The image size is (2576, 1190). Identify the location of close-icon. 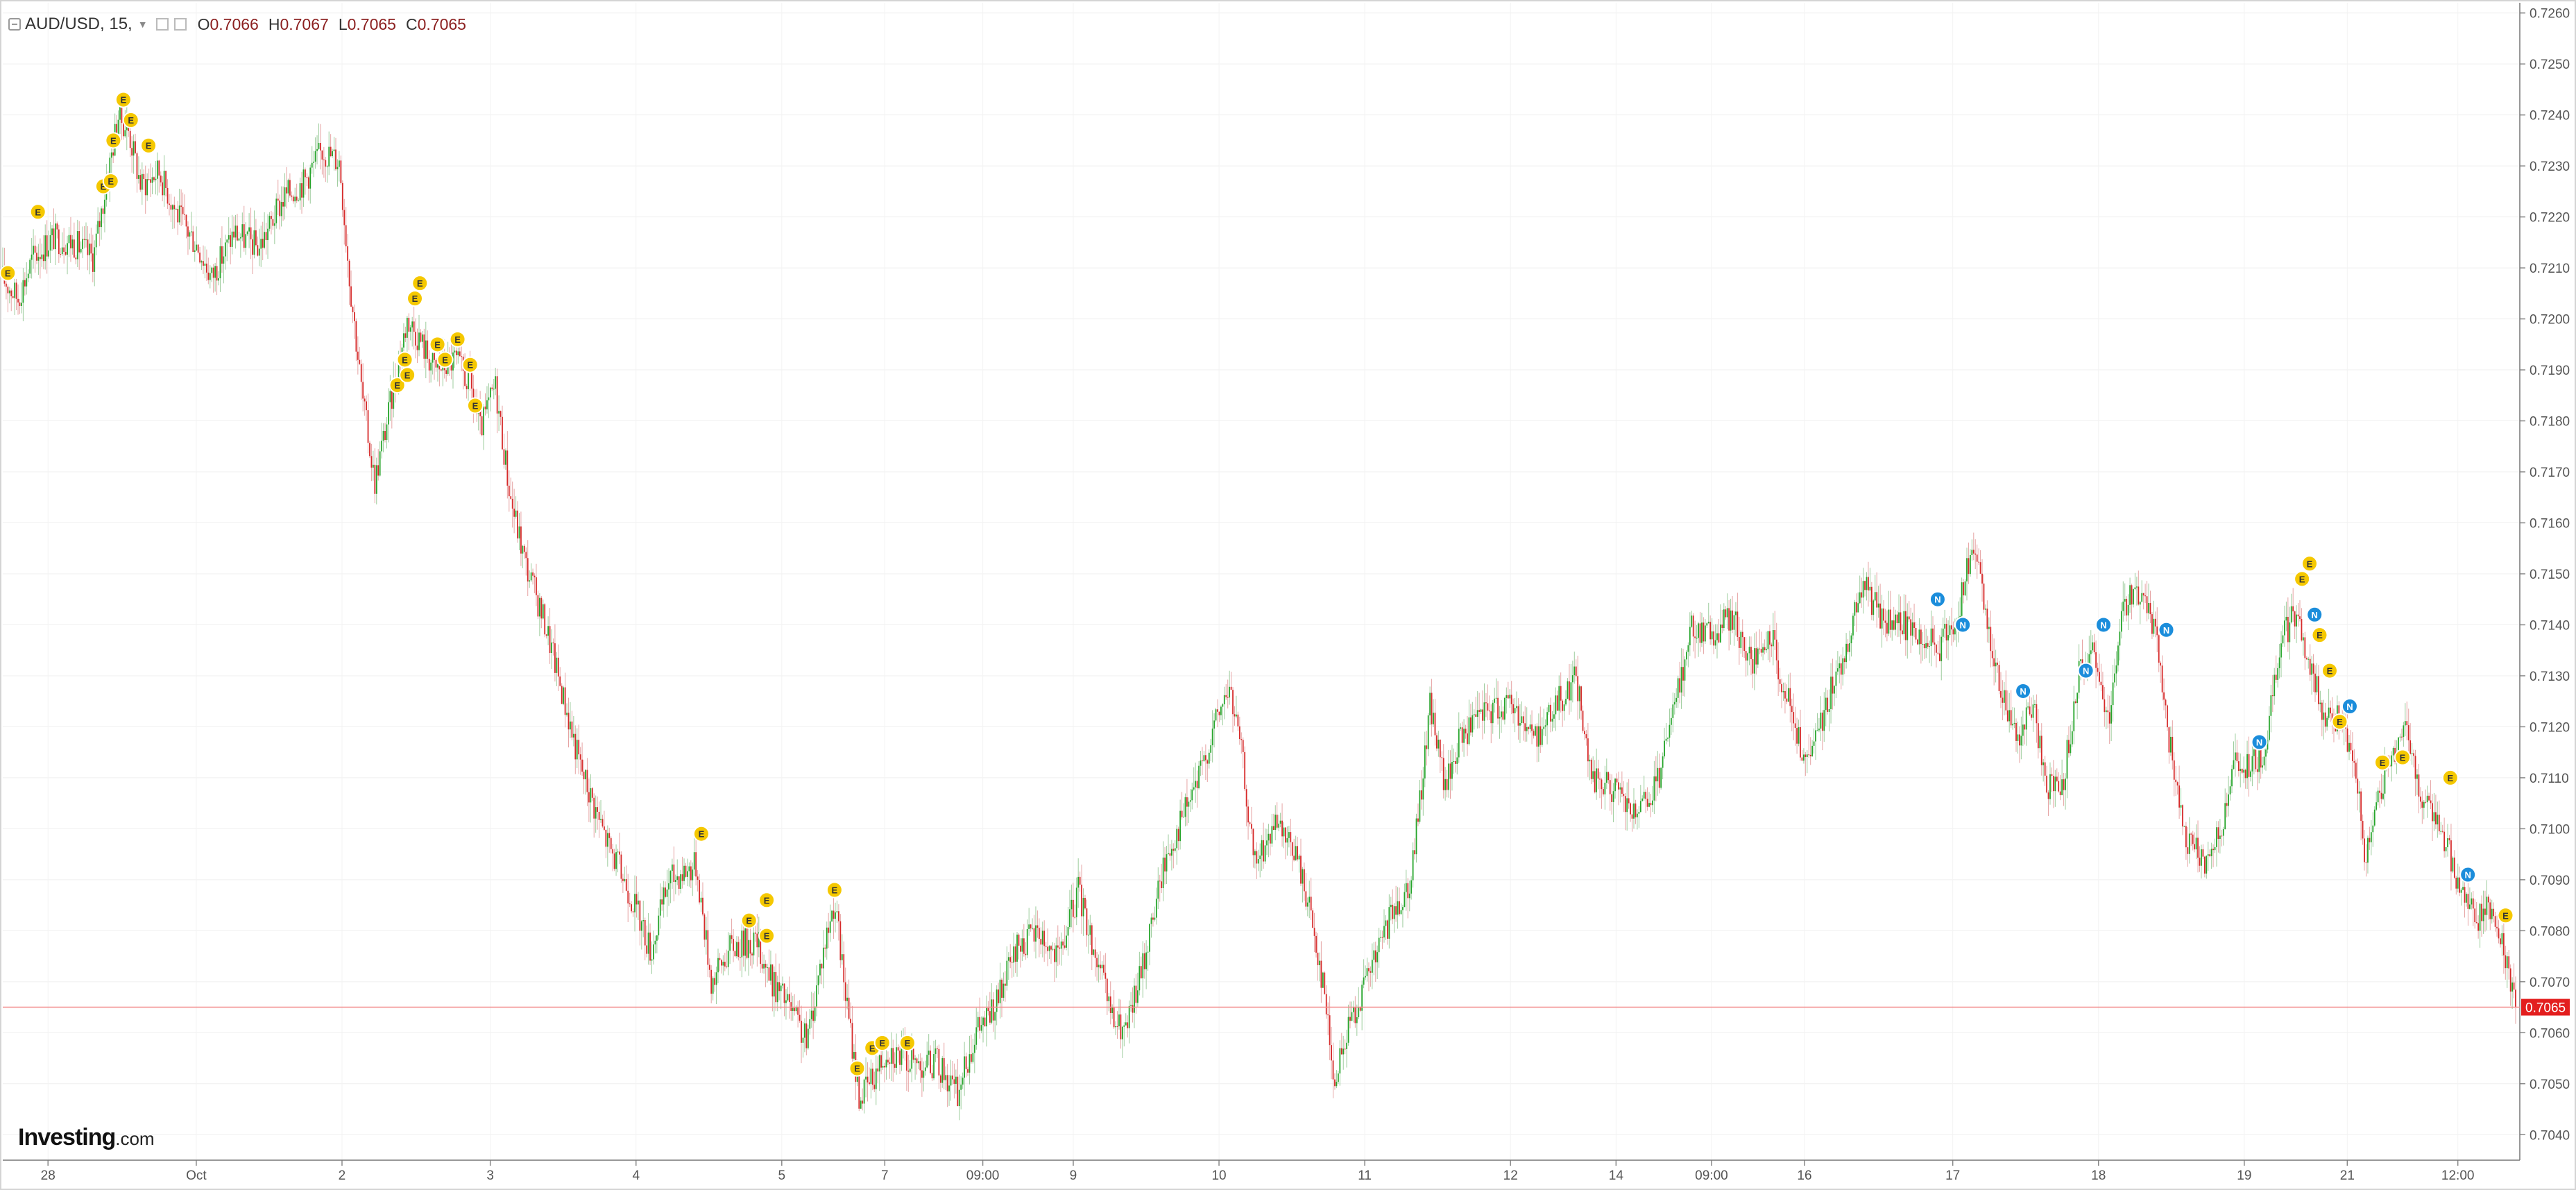
(180, 24).